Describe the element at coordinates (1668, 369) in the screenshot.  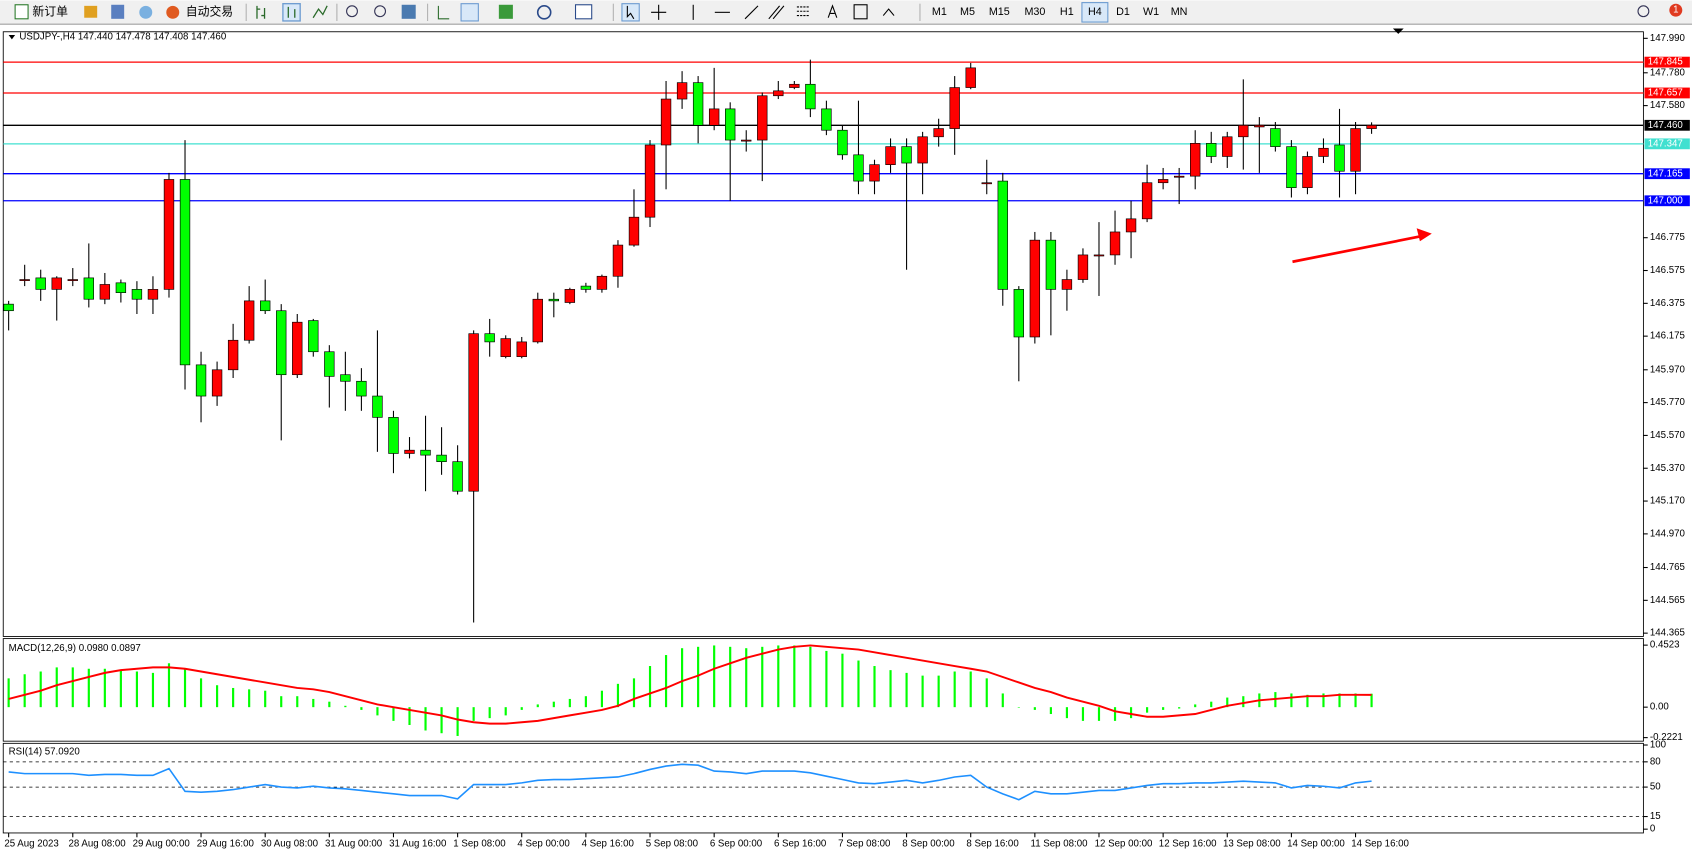
I see `y-tick-label: 145.970` at that location.